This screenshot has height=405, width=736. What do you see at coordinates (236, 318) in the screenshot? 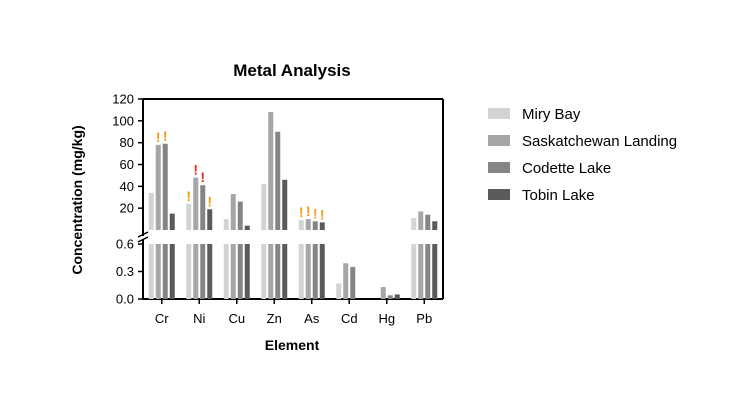
I see `x-tick-label: Cu` at bounding box center [236, 318].